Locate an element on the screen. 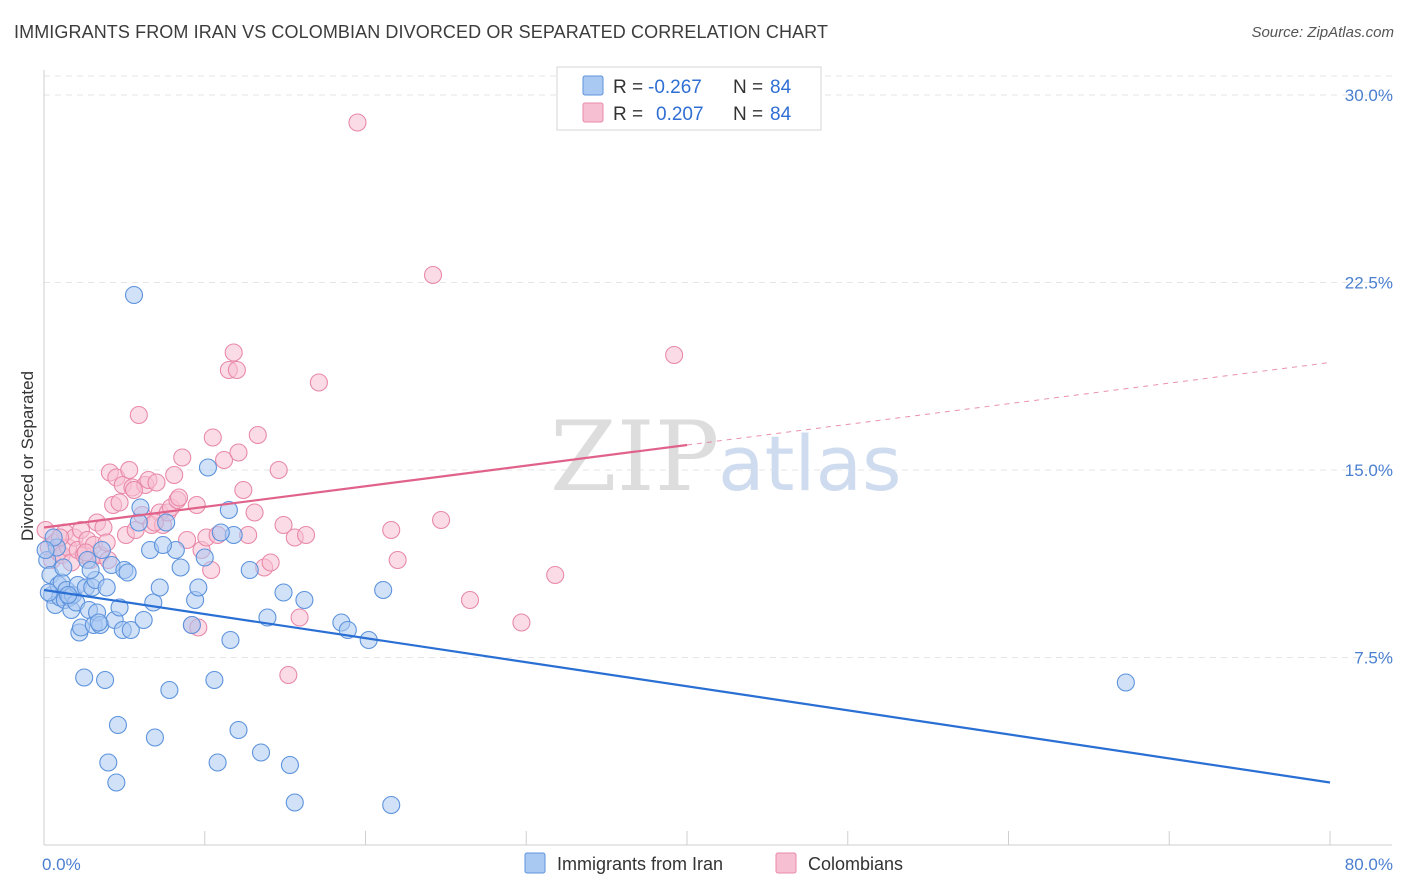  watermark: ZIP atlas is located at coordinates (726, 457).